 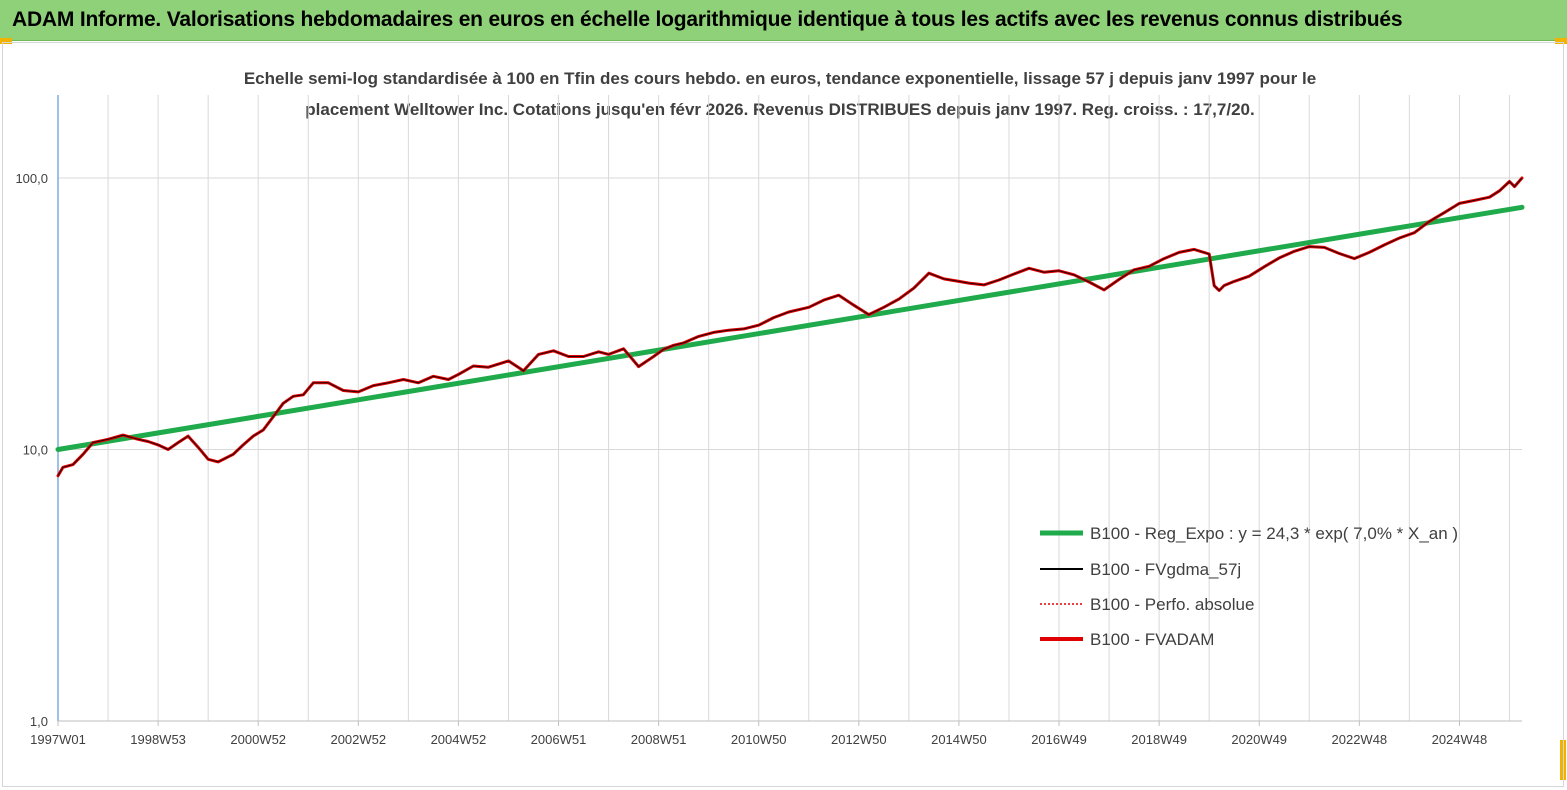 What do you see at coordinates (1172, 604) in the screenshot?
I see `legend-label: B100 - Perfo. absolue` at bounding box center [1172, 604].